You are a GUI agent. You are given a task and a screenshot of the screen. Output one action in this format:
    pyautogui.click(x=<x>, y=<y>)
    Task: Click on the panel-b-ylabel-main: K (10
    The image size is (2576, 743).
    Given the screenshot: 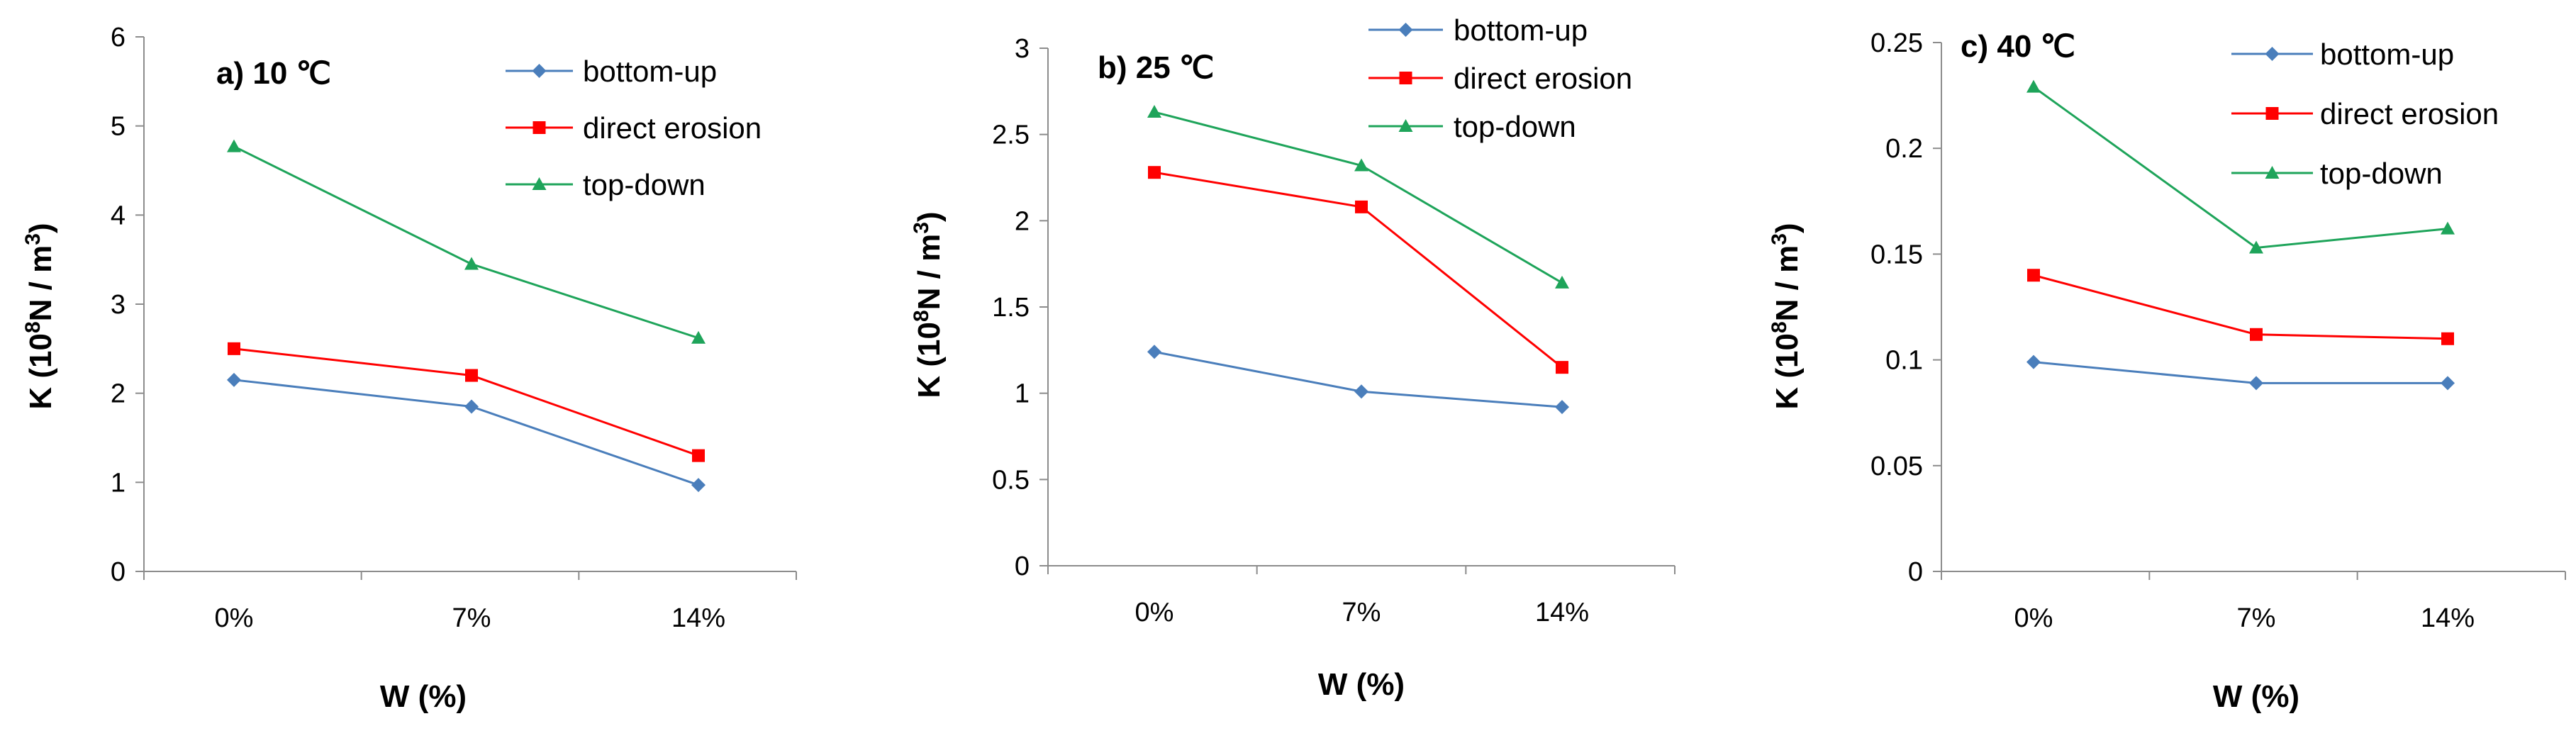 What is the action you would take?
    pyautogui.click(x=929, y=360)
    